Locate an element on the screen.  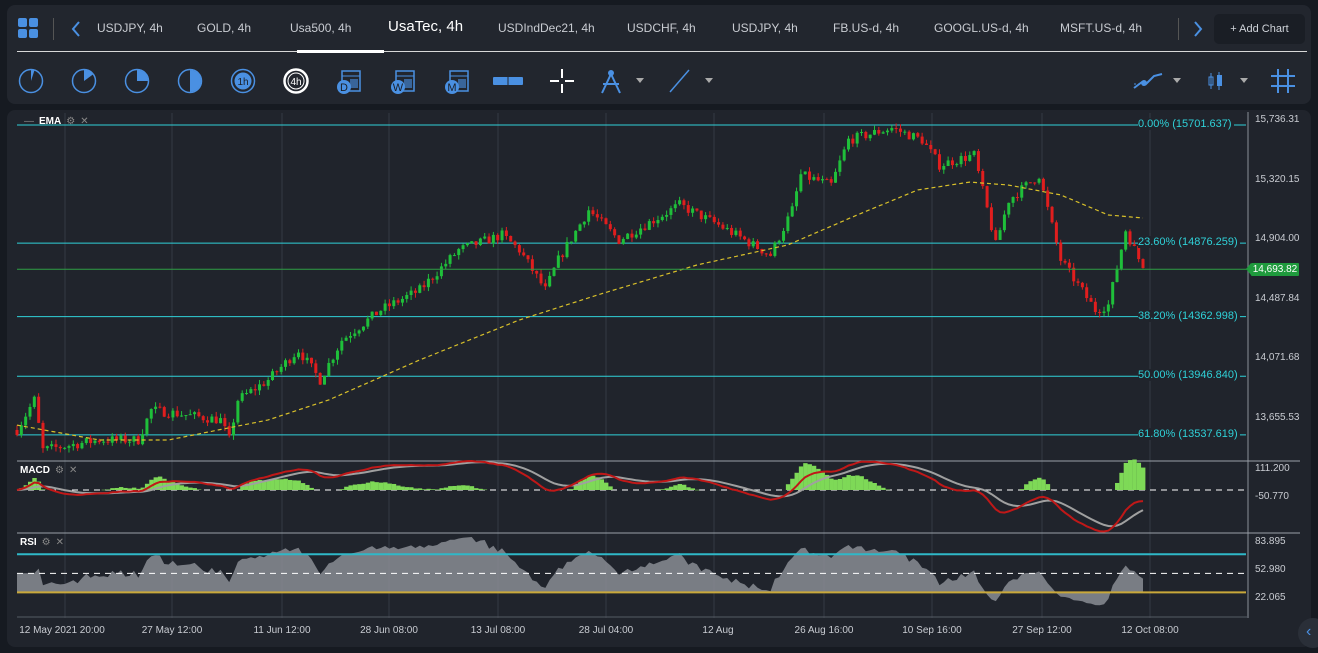
dropdown-arrow-icon is located at coordinates (1244, 81).